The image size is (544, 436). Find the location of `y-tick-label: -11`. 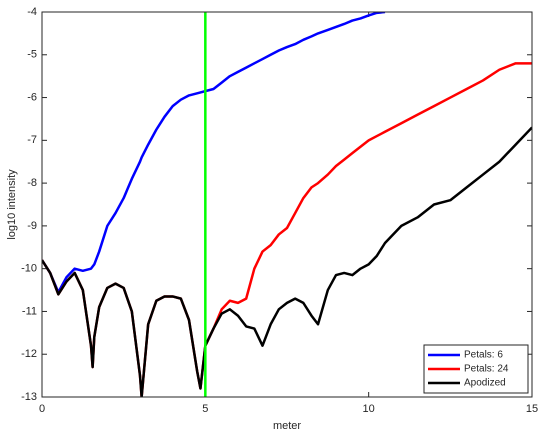

y-tick-label: -11 is located at coordinates (29, 311).